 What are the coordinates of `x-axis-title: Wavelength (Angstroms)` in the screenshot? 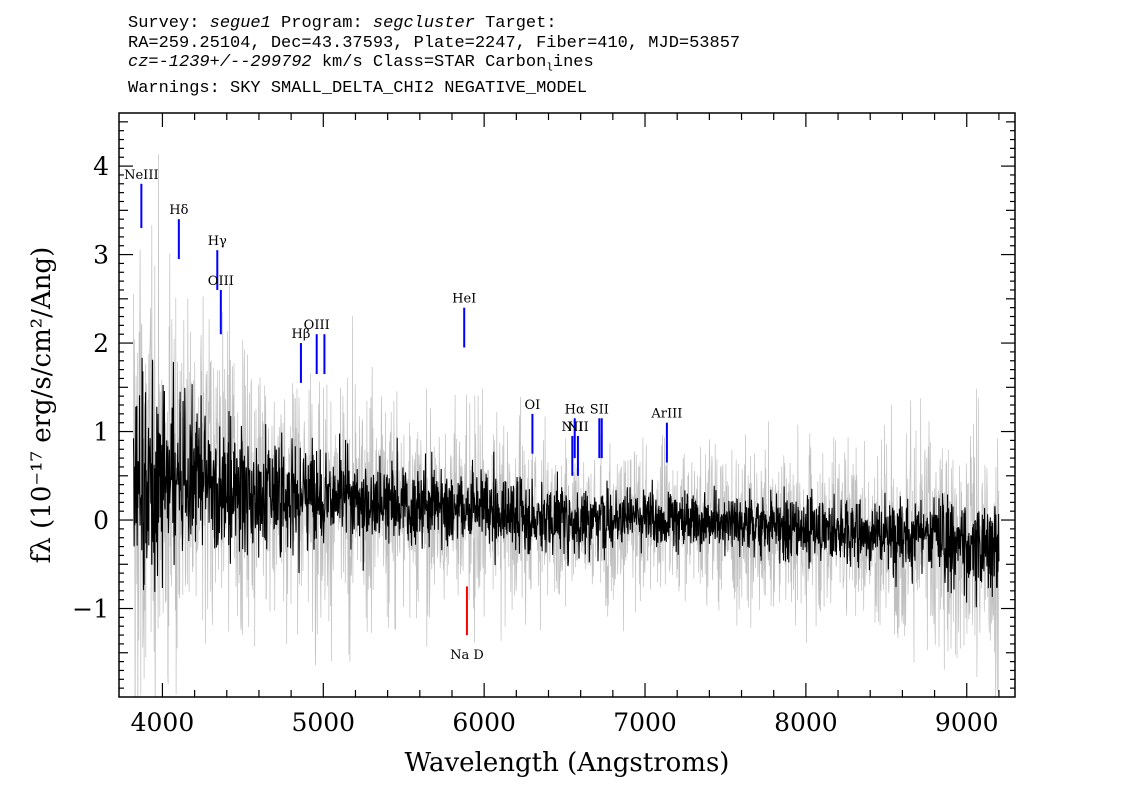 It's located at (567, 763).